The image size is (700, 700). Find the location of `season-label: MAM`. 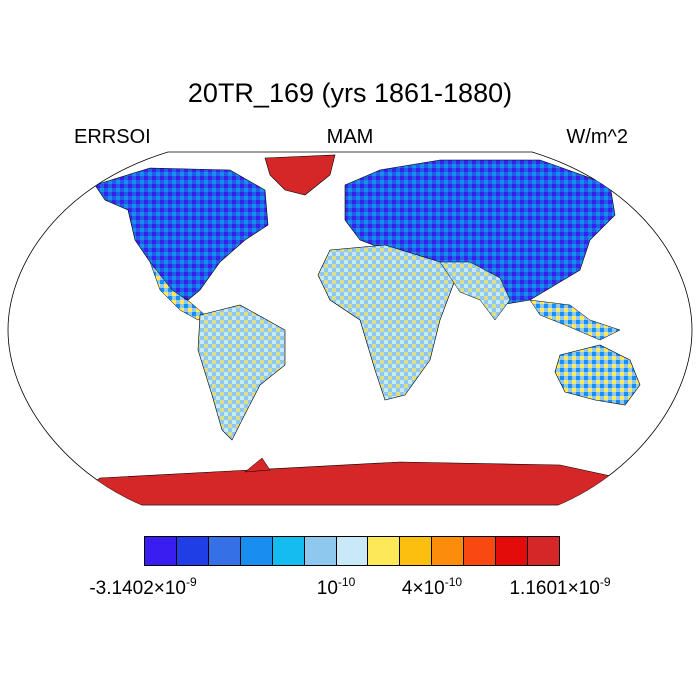

season-label: MAM is located at coordinates (350, 137).